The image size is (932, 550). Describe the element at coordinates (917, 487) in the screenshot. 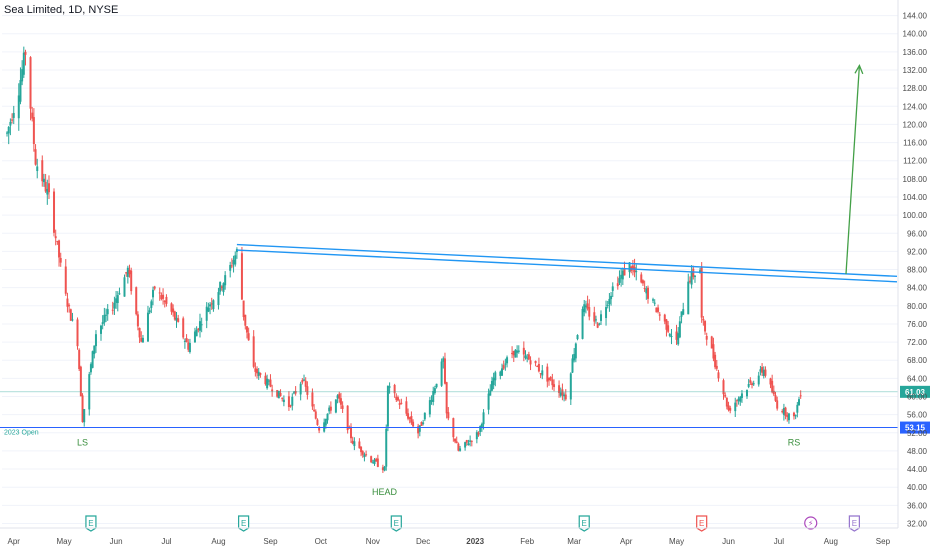

I see `price-tick-label: 40.00` at that location.